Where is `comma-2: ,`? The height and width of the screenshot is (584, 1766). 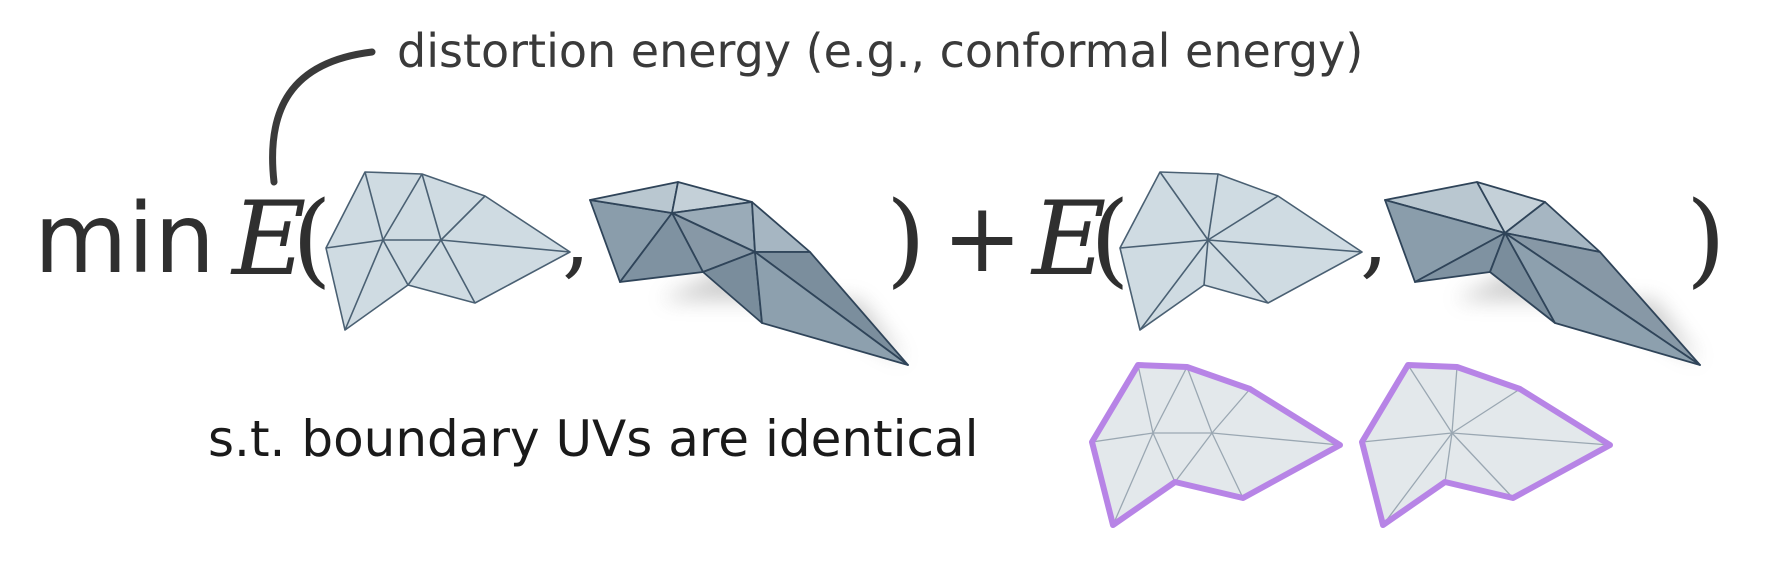 comma-2: , is located at coordinates (1374, 236).